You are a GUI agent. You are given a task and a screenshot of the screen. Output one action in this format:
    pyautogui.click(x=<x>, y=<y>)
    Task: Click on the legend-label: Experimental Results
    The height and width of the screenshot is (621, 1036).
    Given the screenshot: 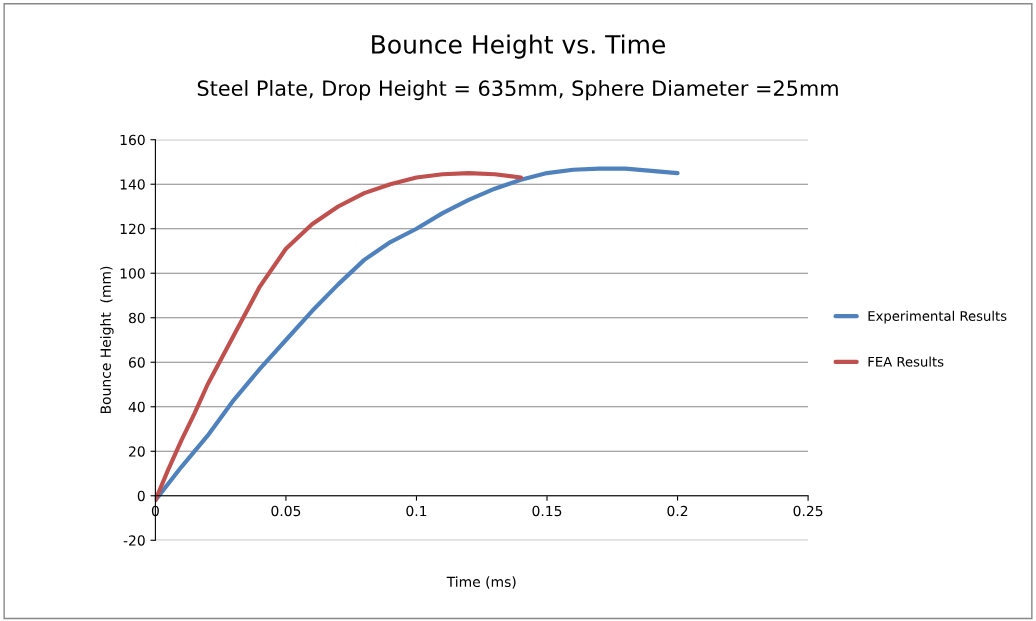 What is the action you would take?
    pyautogui.click(x=937, y=317)
    